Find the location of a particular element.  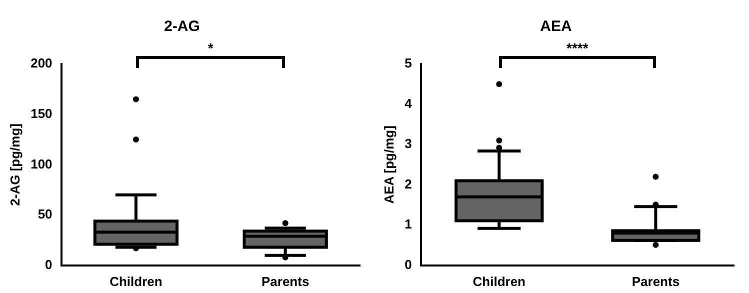

y-tick-label: 4 is located at coordinates (408, 103).